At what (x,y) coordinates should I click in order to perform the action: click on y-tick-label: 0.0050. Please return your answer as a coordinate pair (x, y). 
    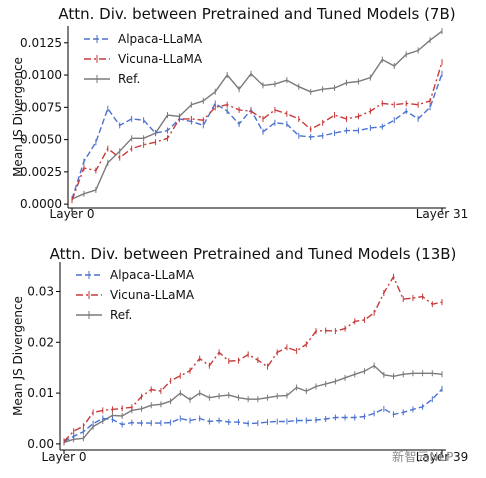
    Looking at the image, I should click on (41, 140).